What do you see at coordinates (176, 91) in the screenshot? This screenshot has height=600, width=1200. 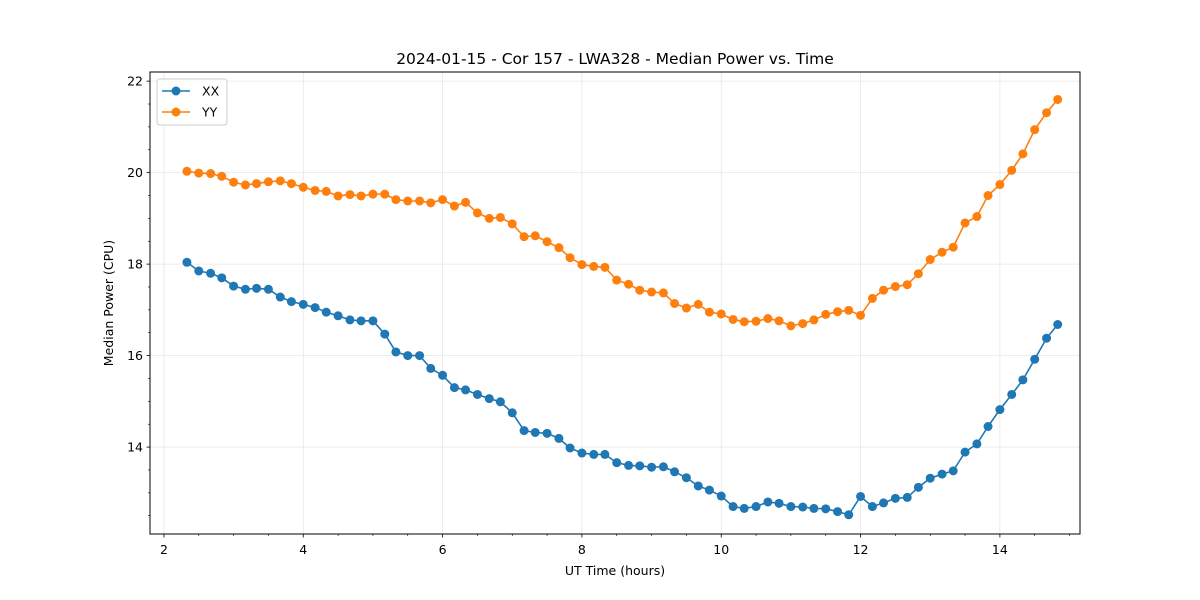 I see `legend-xx-marker` at bounding box center [176, 91].